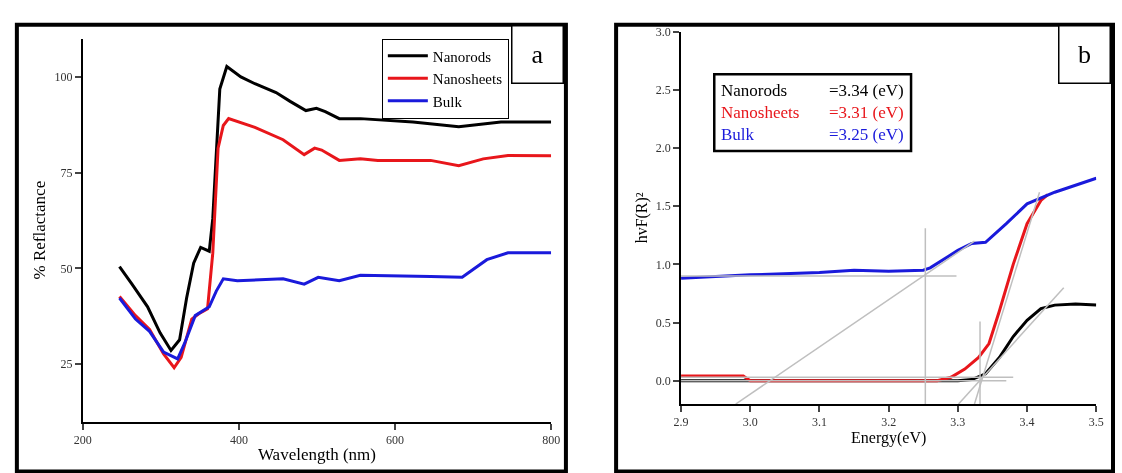  I want to click on y-tick-label: 2.0, so click(663, 148).